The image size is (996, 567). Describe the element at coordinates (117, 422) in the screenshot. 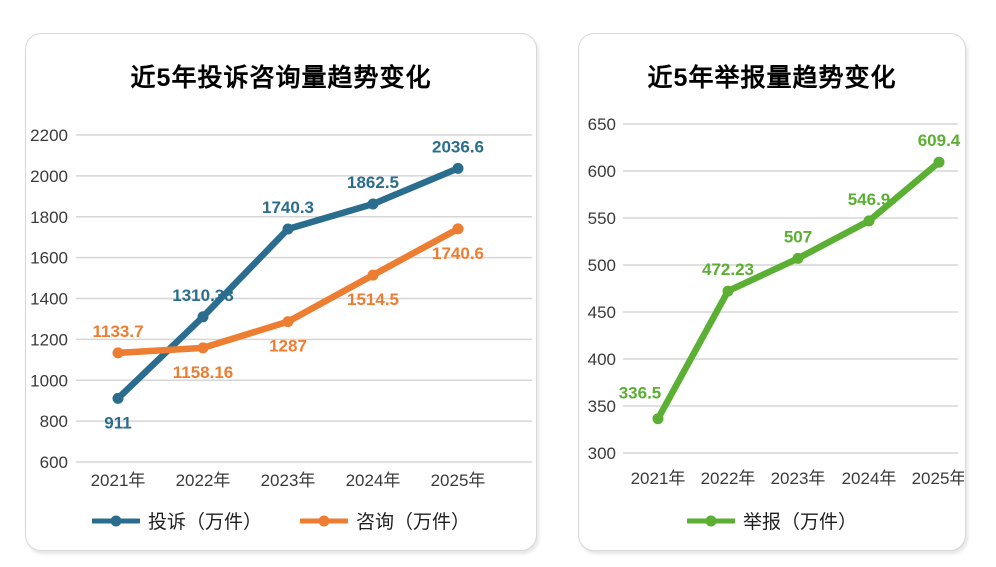

I see `data-label: 911` at that location.